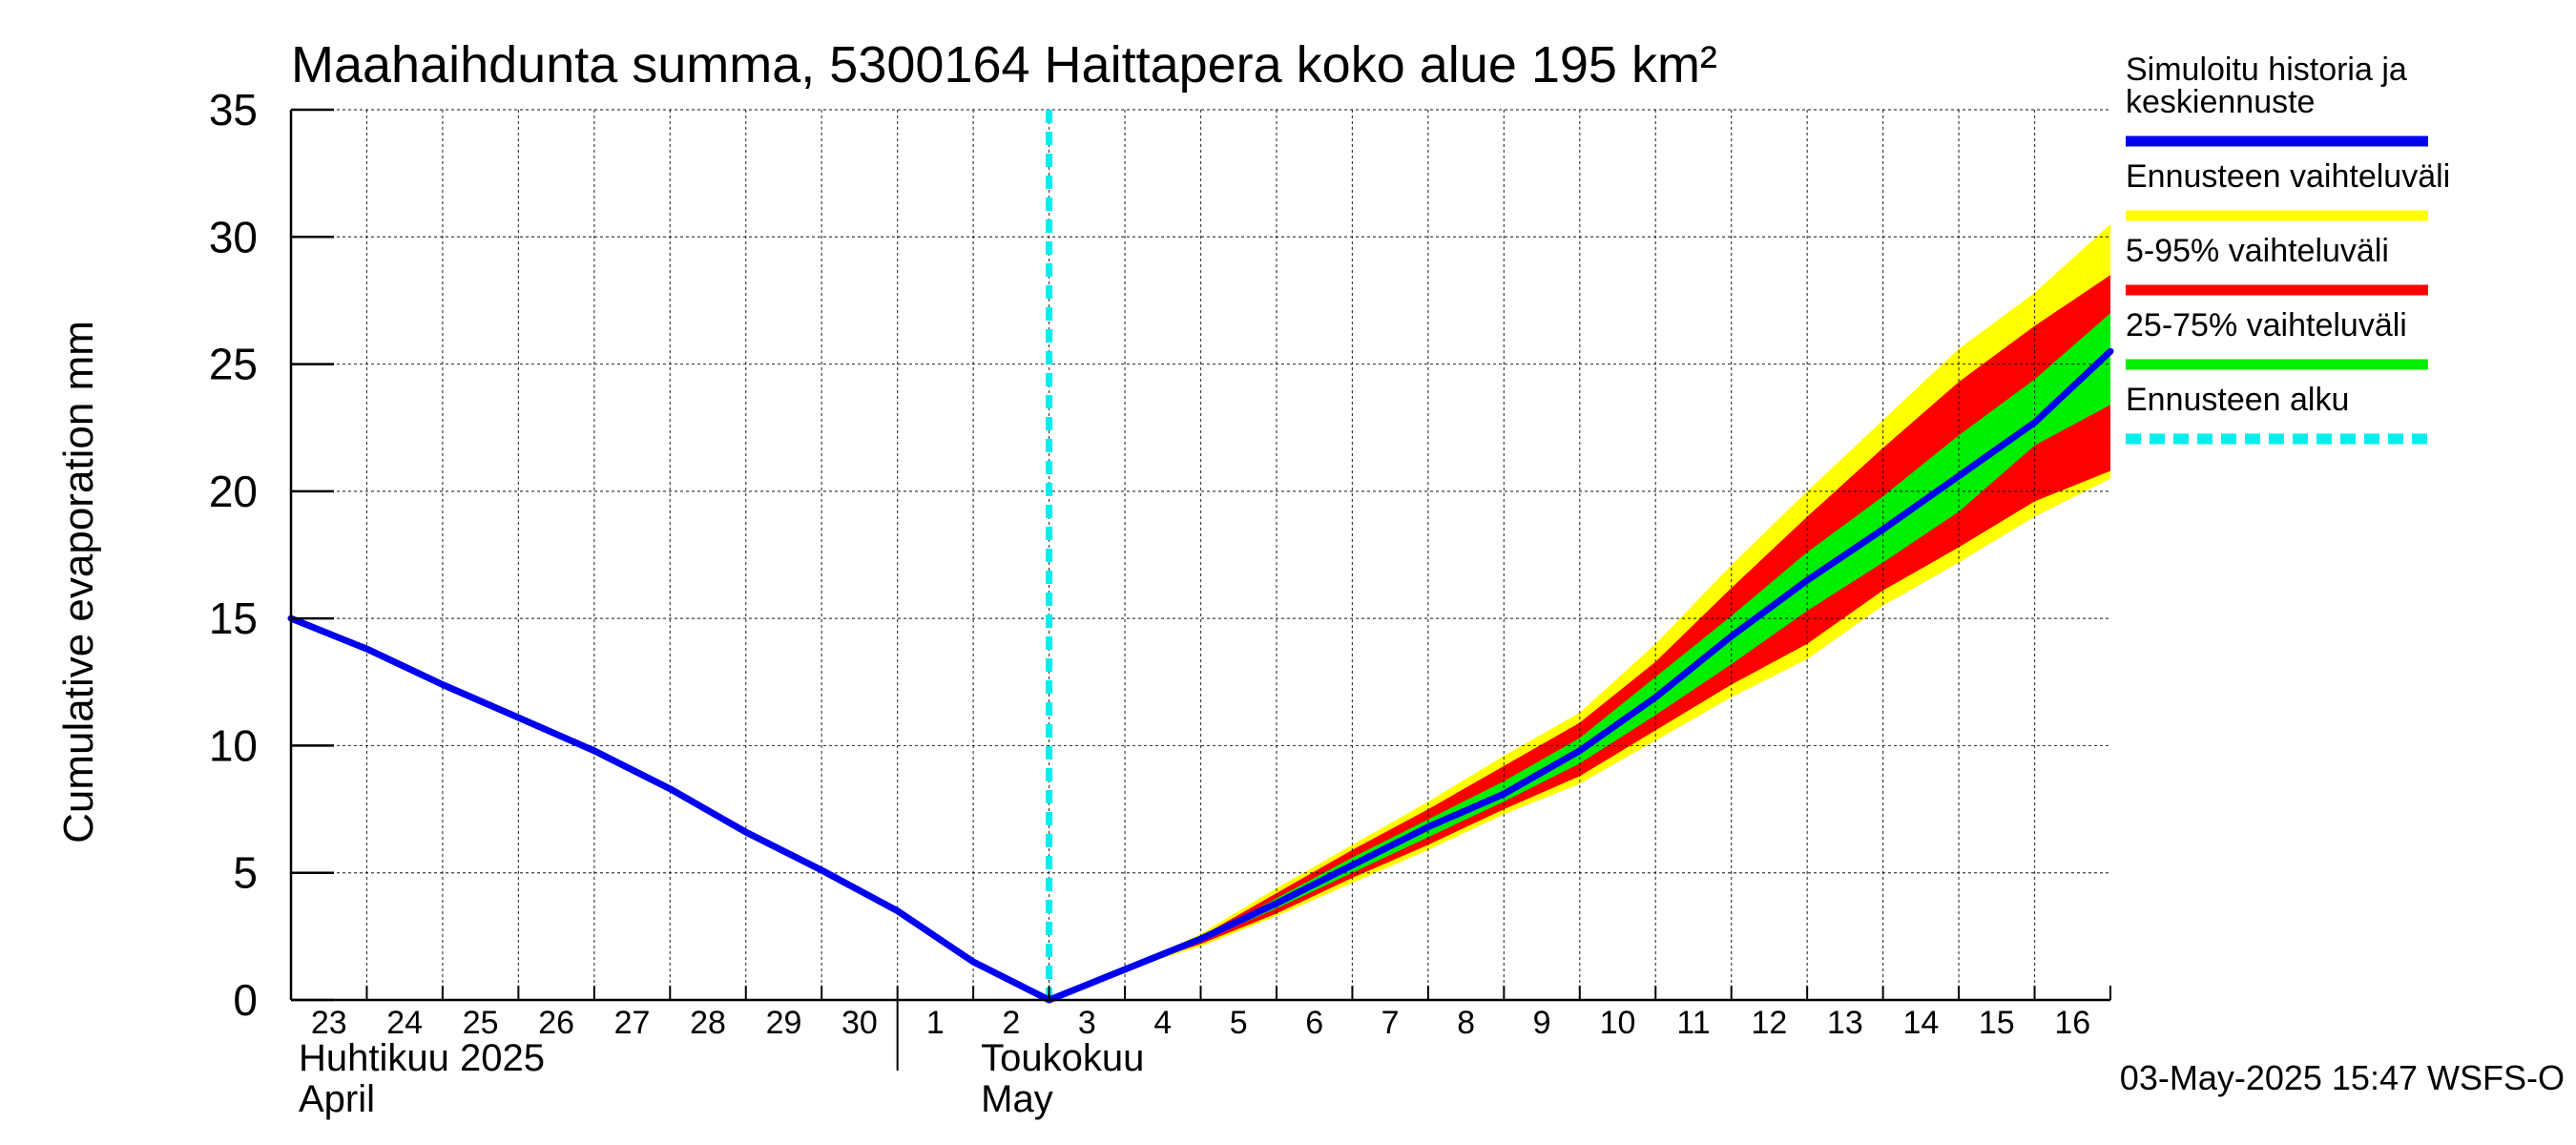 The height and width of the screenshot is (1145, 2576). What do you see at coordinates (1693, 1023) in the screenshot?
I see `x-tick-label: 11` at bounding box center [1693, 1023].